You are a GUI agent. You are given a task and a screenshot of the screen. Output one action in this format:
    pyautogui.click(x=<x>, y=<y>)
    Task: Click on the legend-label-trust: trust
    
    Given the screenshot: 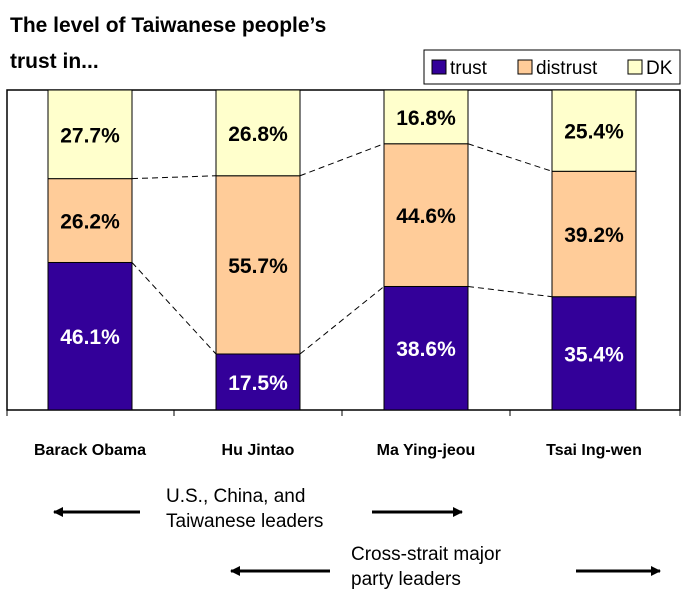 What is the action you would take?
    pyautogui.click(x=469, y=68)
    